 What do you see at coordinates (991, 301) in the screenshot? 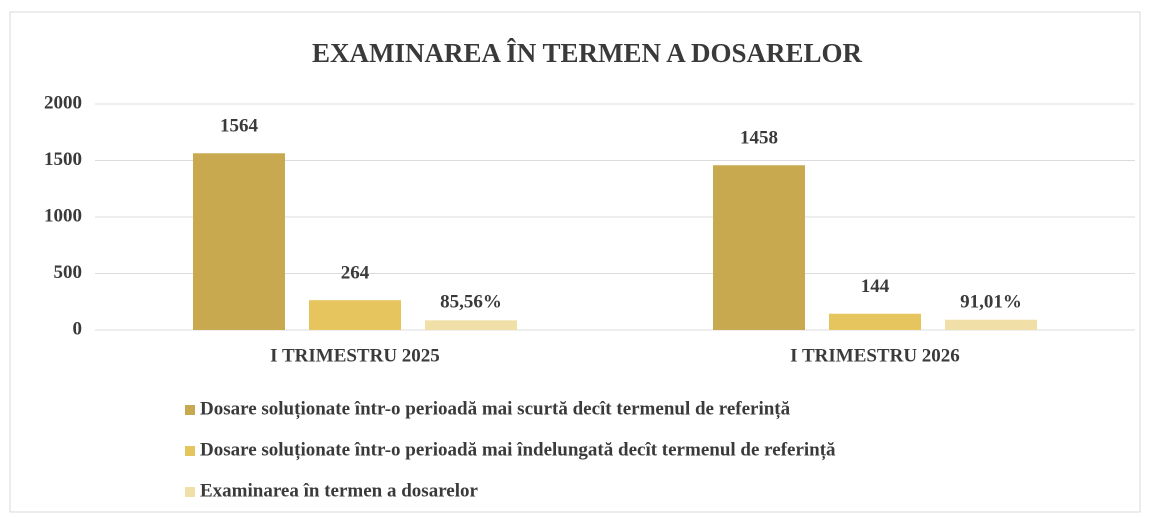
I see `data-label: 91,01%` at bounding box center [991, 301].